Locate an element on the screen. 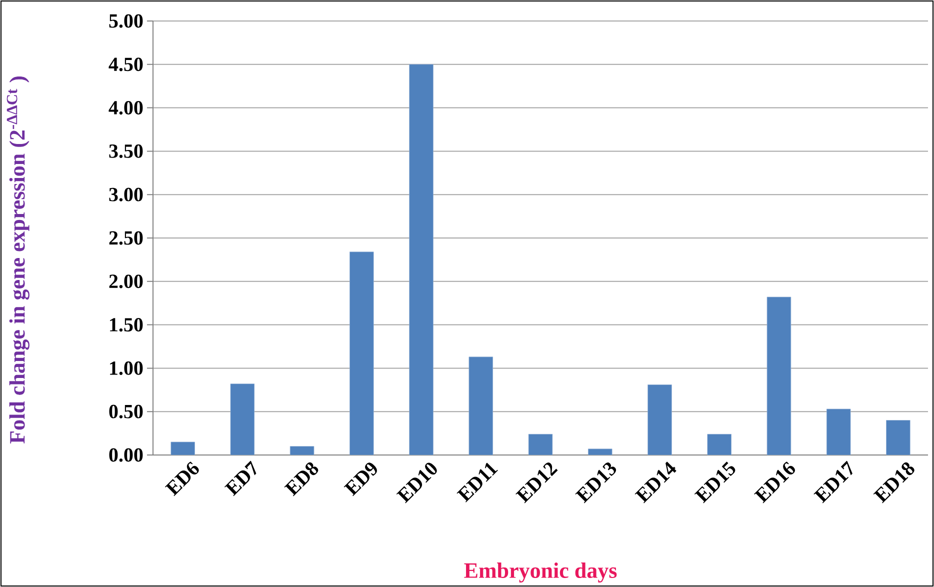  y-tick-label: 3.50 is located at coordinates (126, 151).